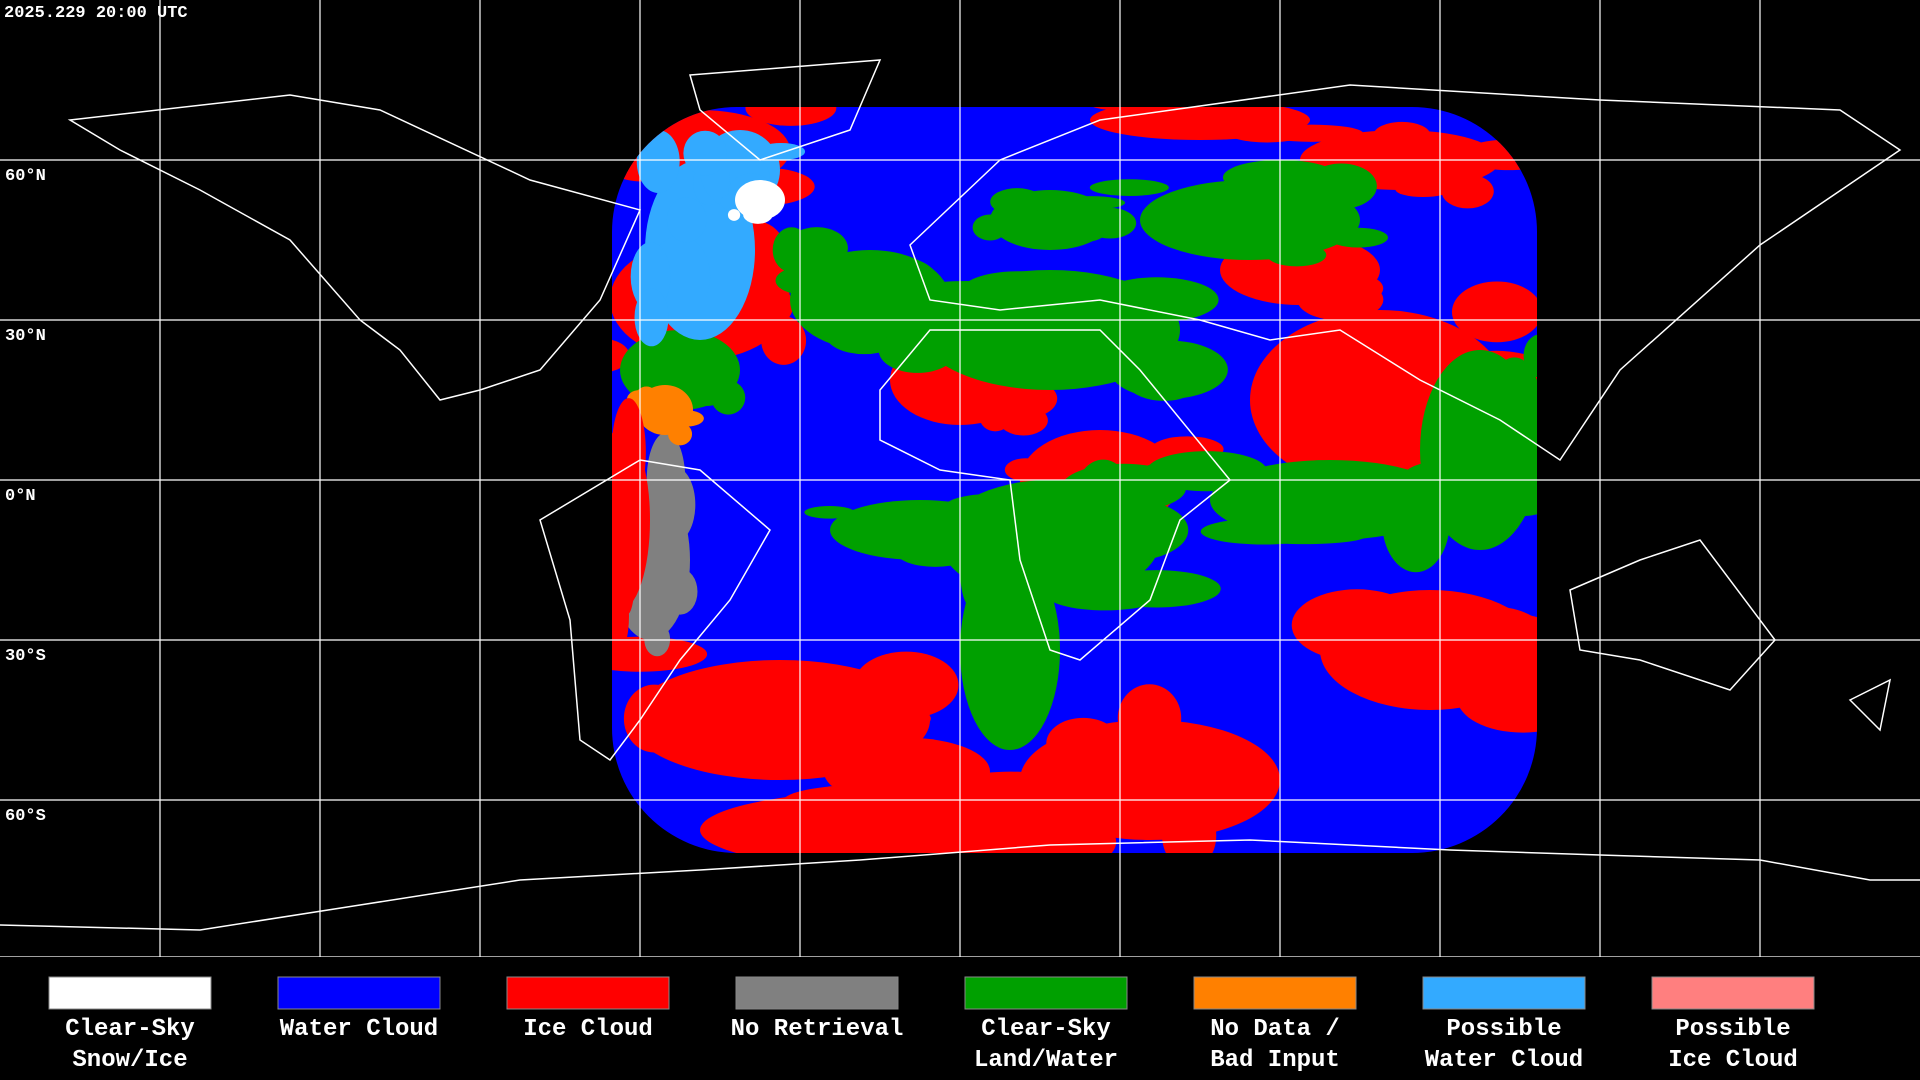 Image resolution: width=1920 pixels, height=1080 pixels. Describe the element at coordinates (20, 496) in the screenshot. I see `latitude-label: 0°N` at that location.